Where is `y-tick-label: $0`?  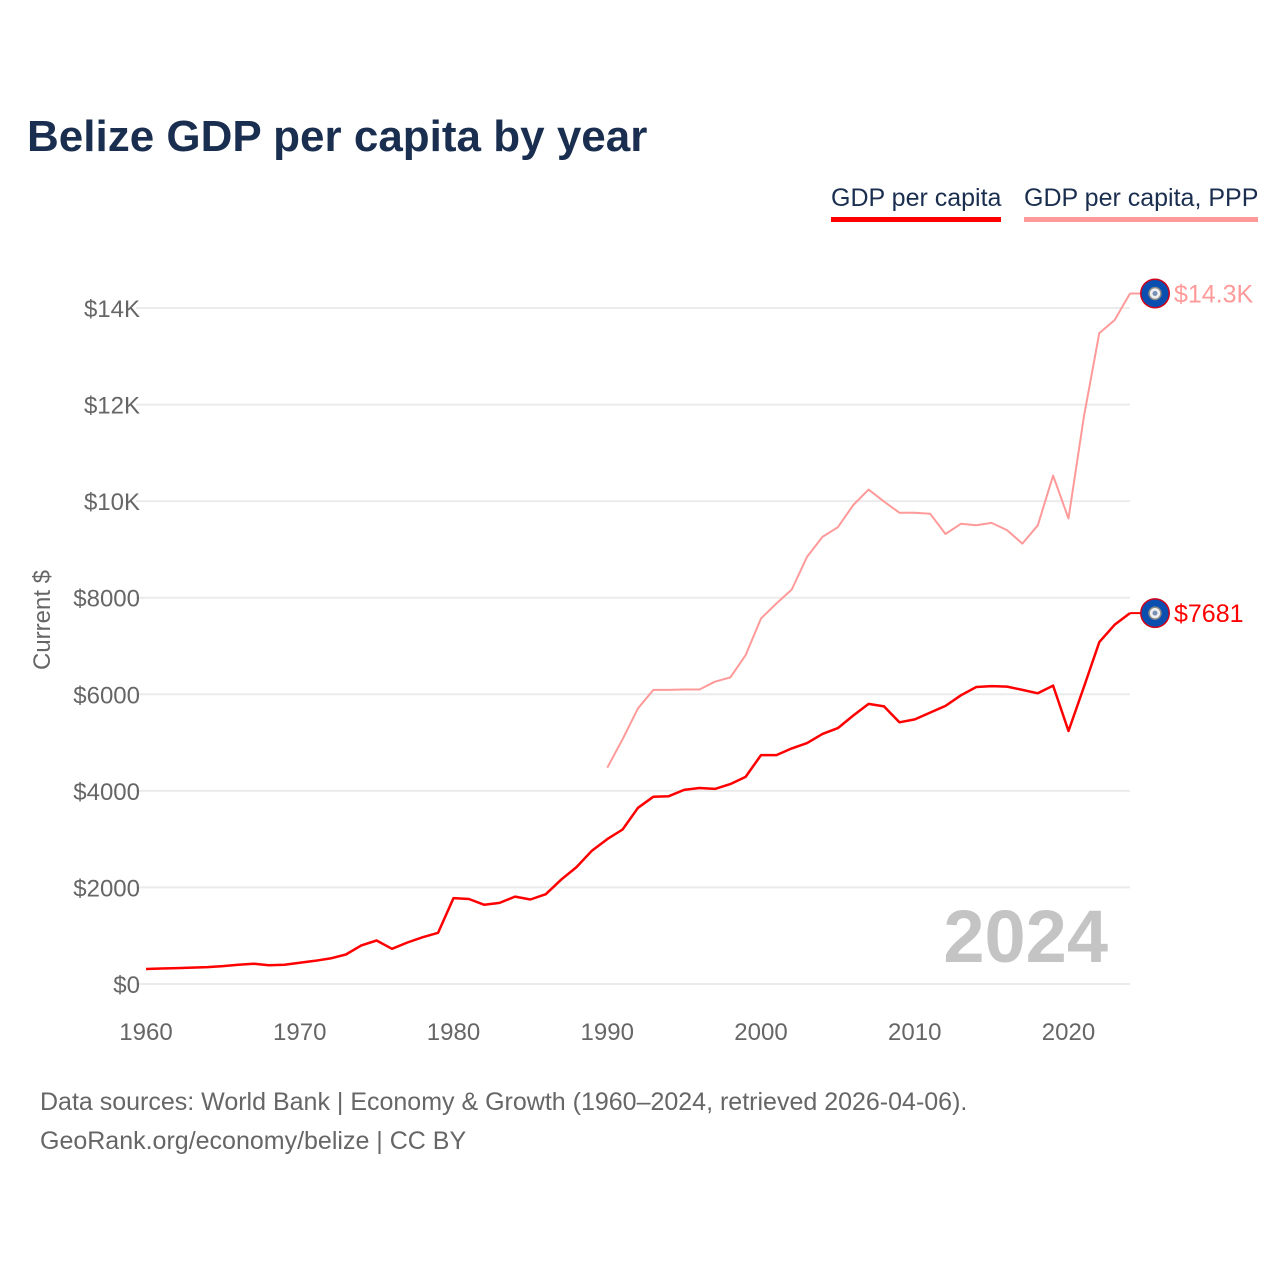 y-tick-label: $0 is located at coordinates (126, 985).